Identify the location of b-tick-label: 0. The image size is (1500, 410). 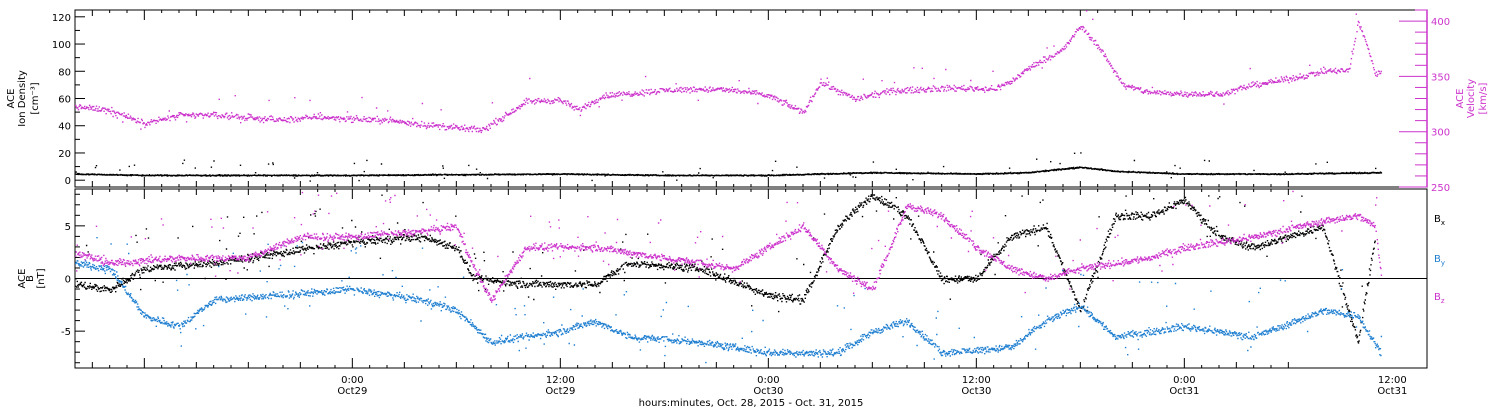
(68, 280).